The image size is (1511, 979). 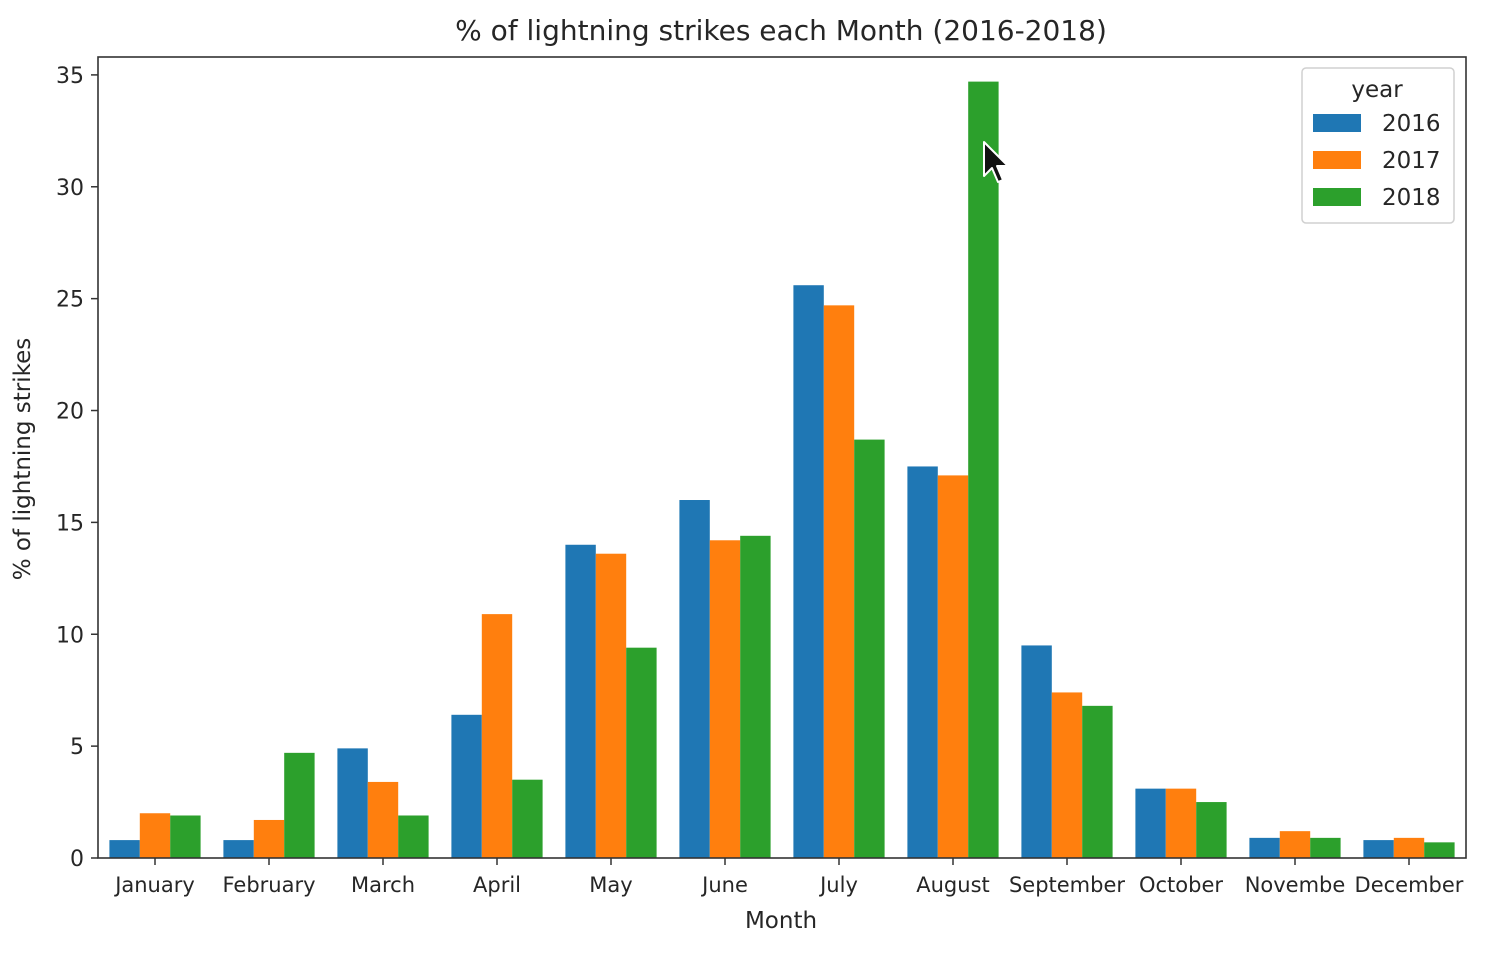 What do you see at coordinates (996, 162) in the screenshot?
I see `mouse-cursor-icon` at bounding box center [996, 162].